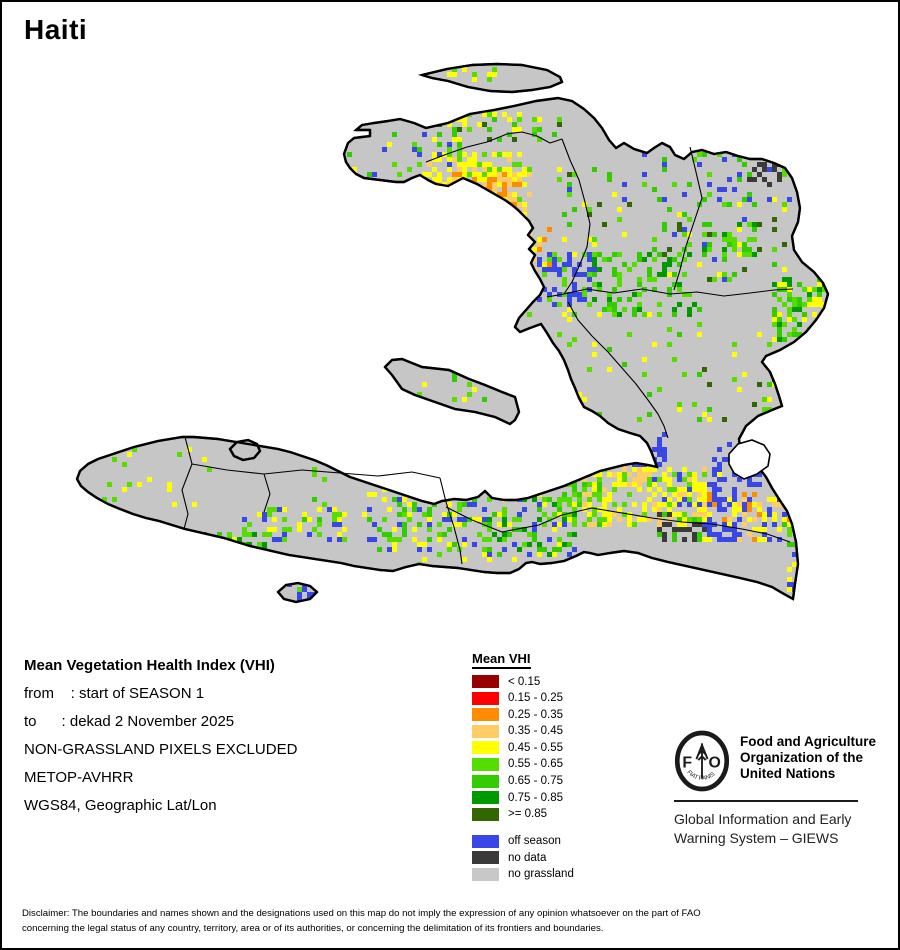 This screenshot has height=950, width=900. What do you see at coordinates (535, 731) in the screenshot?
I see `legend-label: 0.35 - 0.45` at bounding box center [535, 731].